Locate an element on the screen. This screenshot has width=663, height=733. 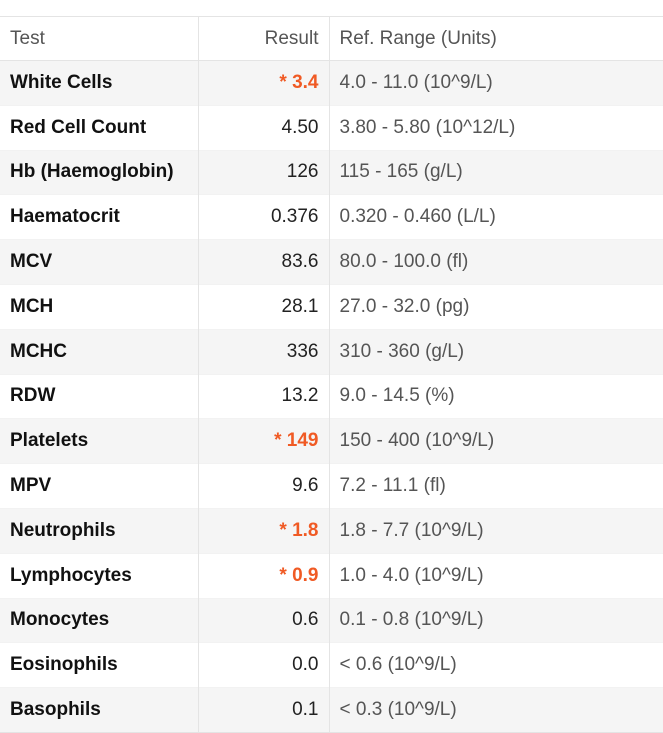
table-row: MCH 28.1 27.0 - 32.0 (pg) is located at coordinates (331, 306).